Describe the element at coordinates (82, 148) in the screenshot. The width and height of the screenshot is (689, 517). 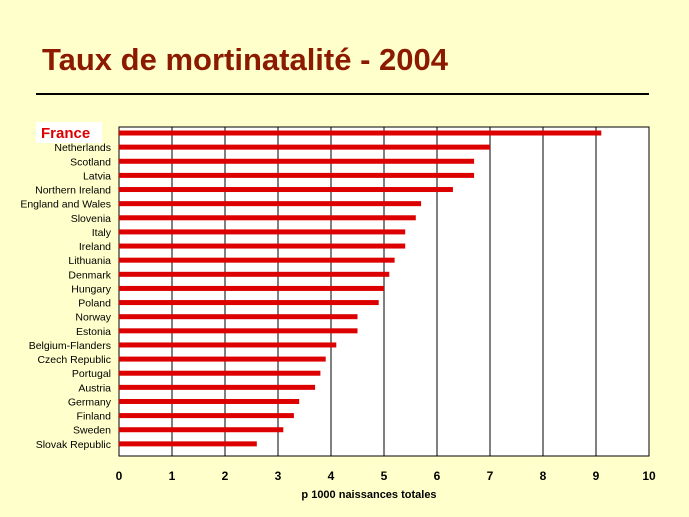
I see `category-label: Netherlands` at that location.